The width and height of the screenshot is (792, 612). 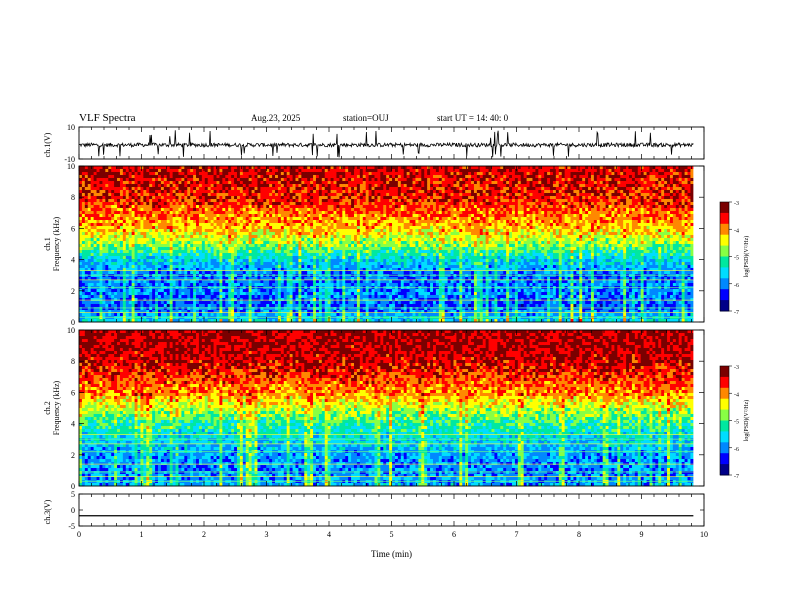 I want to click on time-tick-label: 7, so click(x=517, y=534).